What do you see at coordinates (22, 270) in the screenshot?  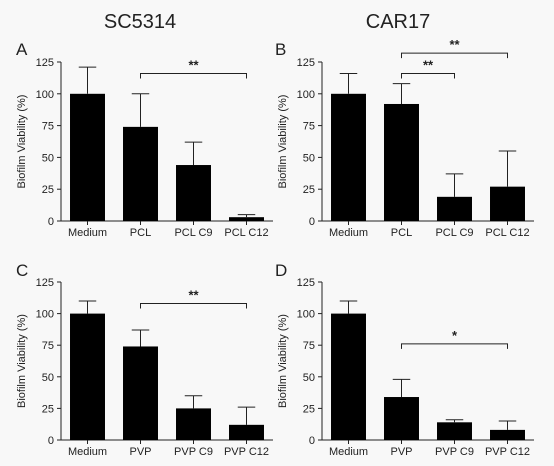 I see `panel-letter: C` at bounding box center [22, 270].